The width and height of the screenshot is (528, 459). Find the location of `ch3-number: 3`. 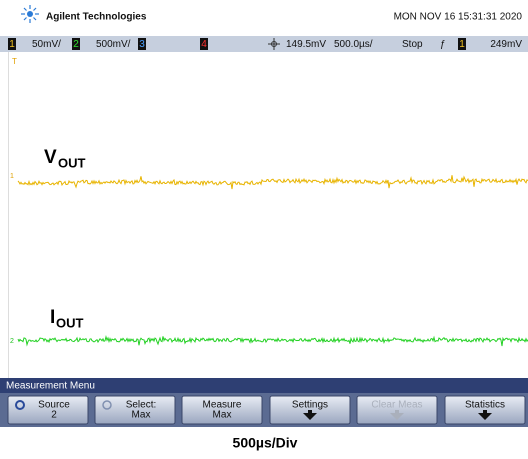

ch3-number: 3 is located at coordinates (142, 44).